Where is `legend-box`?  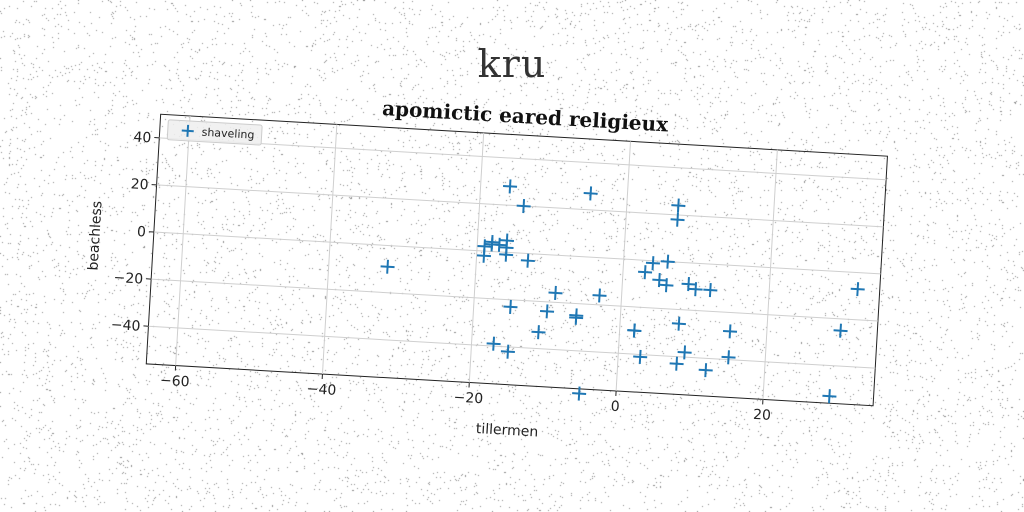 legend-box is located at coordinates (214, 132).